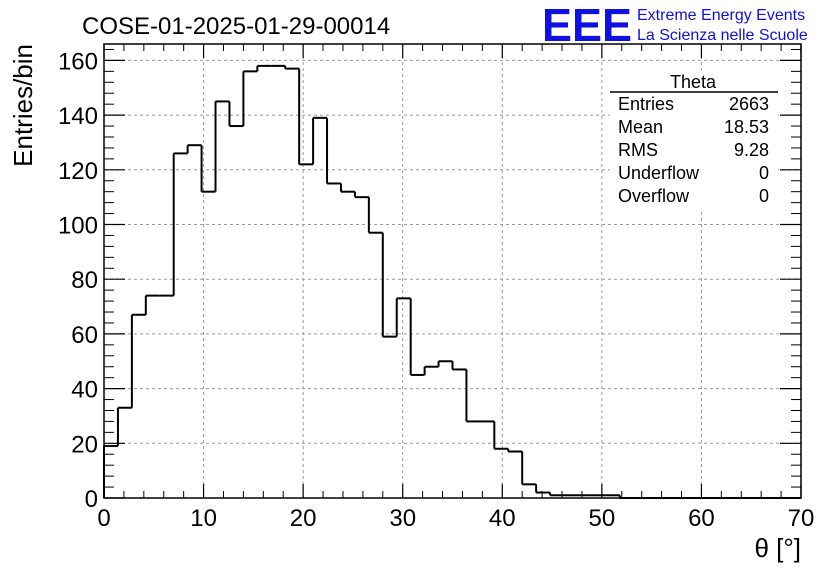  I want to click on stats-value-overflow: 0, so click(764, 196).